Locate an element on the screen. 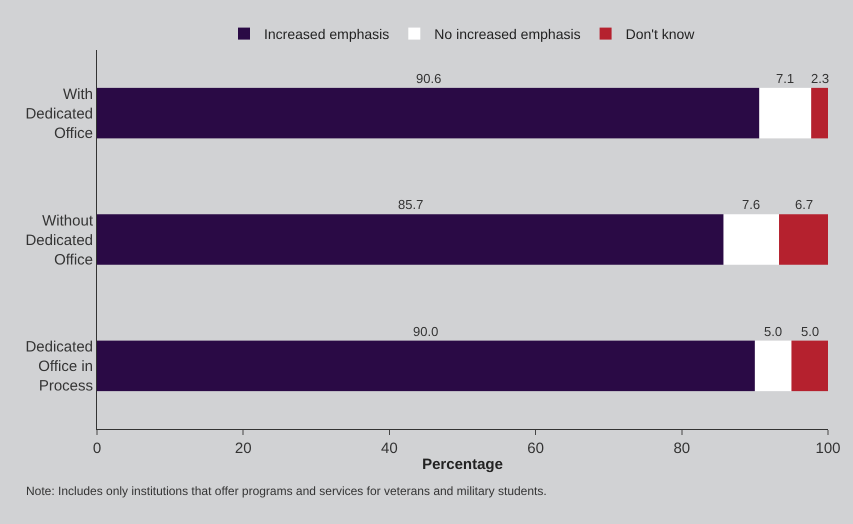 The width and height of the screenshot is (853, 524). data-label: 2.3 is located at coordinates (820, 78).